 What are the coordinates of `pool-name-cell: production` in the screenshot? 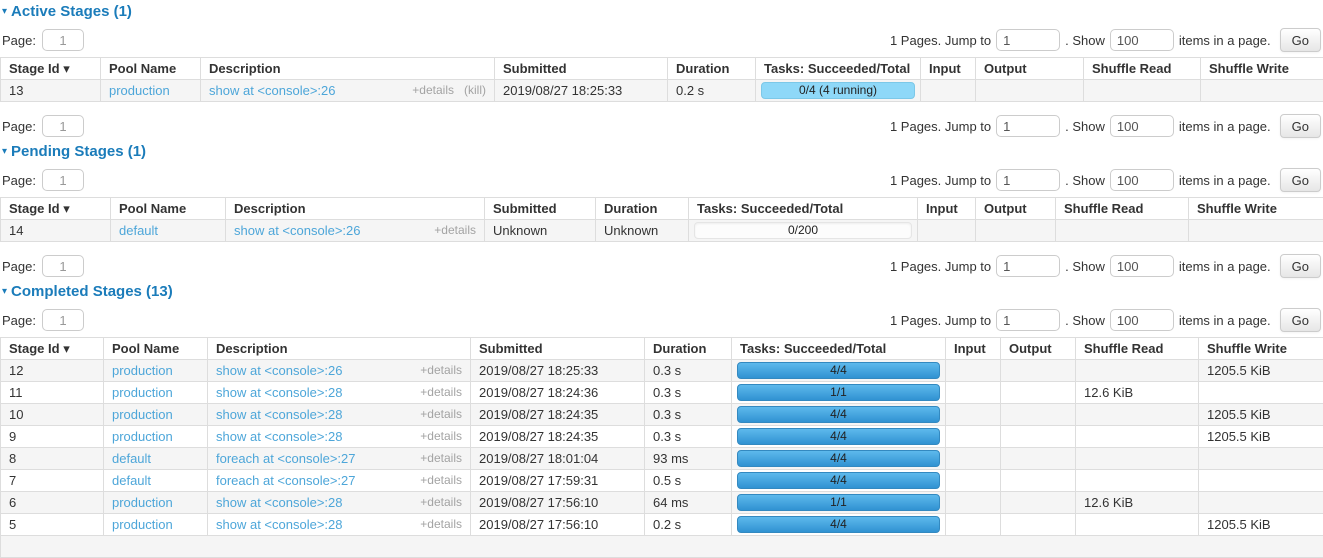 It's located at (156, 393).